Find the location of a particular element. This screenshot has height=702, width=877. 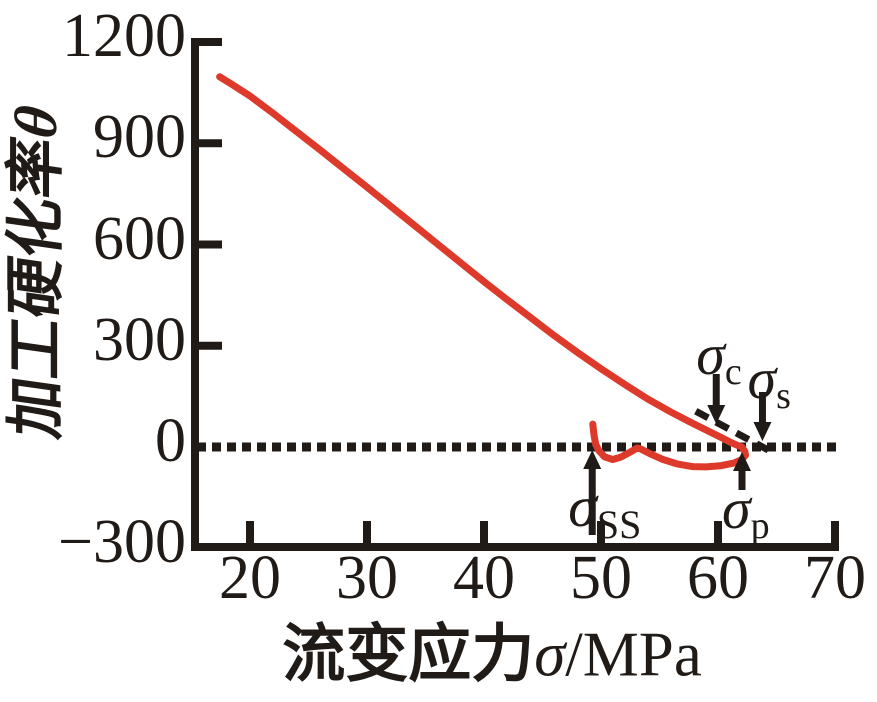

sigma-p-arrowhead is located at coordinates (741, 461).